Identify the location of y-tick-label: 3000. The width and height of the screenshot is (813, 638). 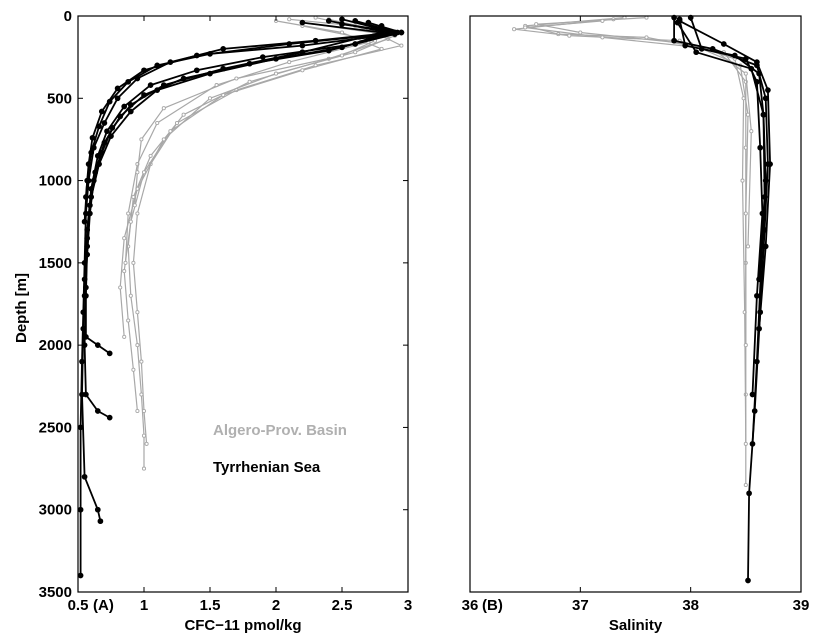
(55, 510).